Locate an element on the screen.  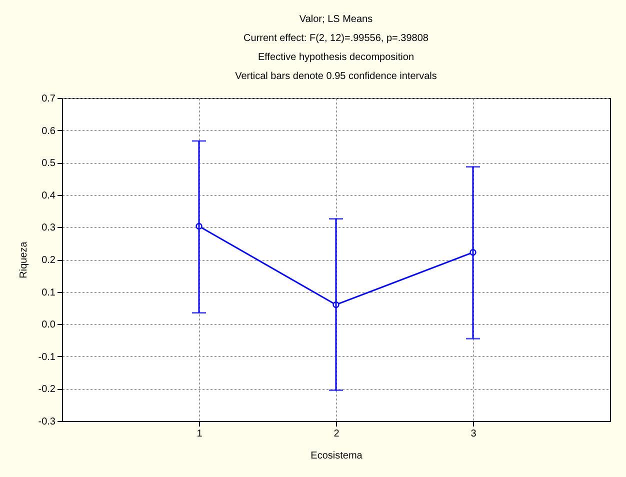
chart-subtitle: Current effect: F(2, 12)=.99556, p=.39808 is located at coordinates (336, 38).